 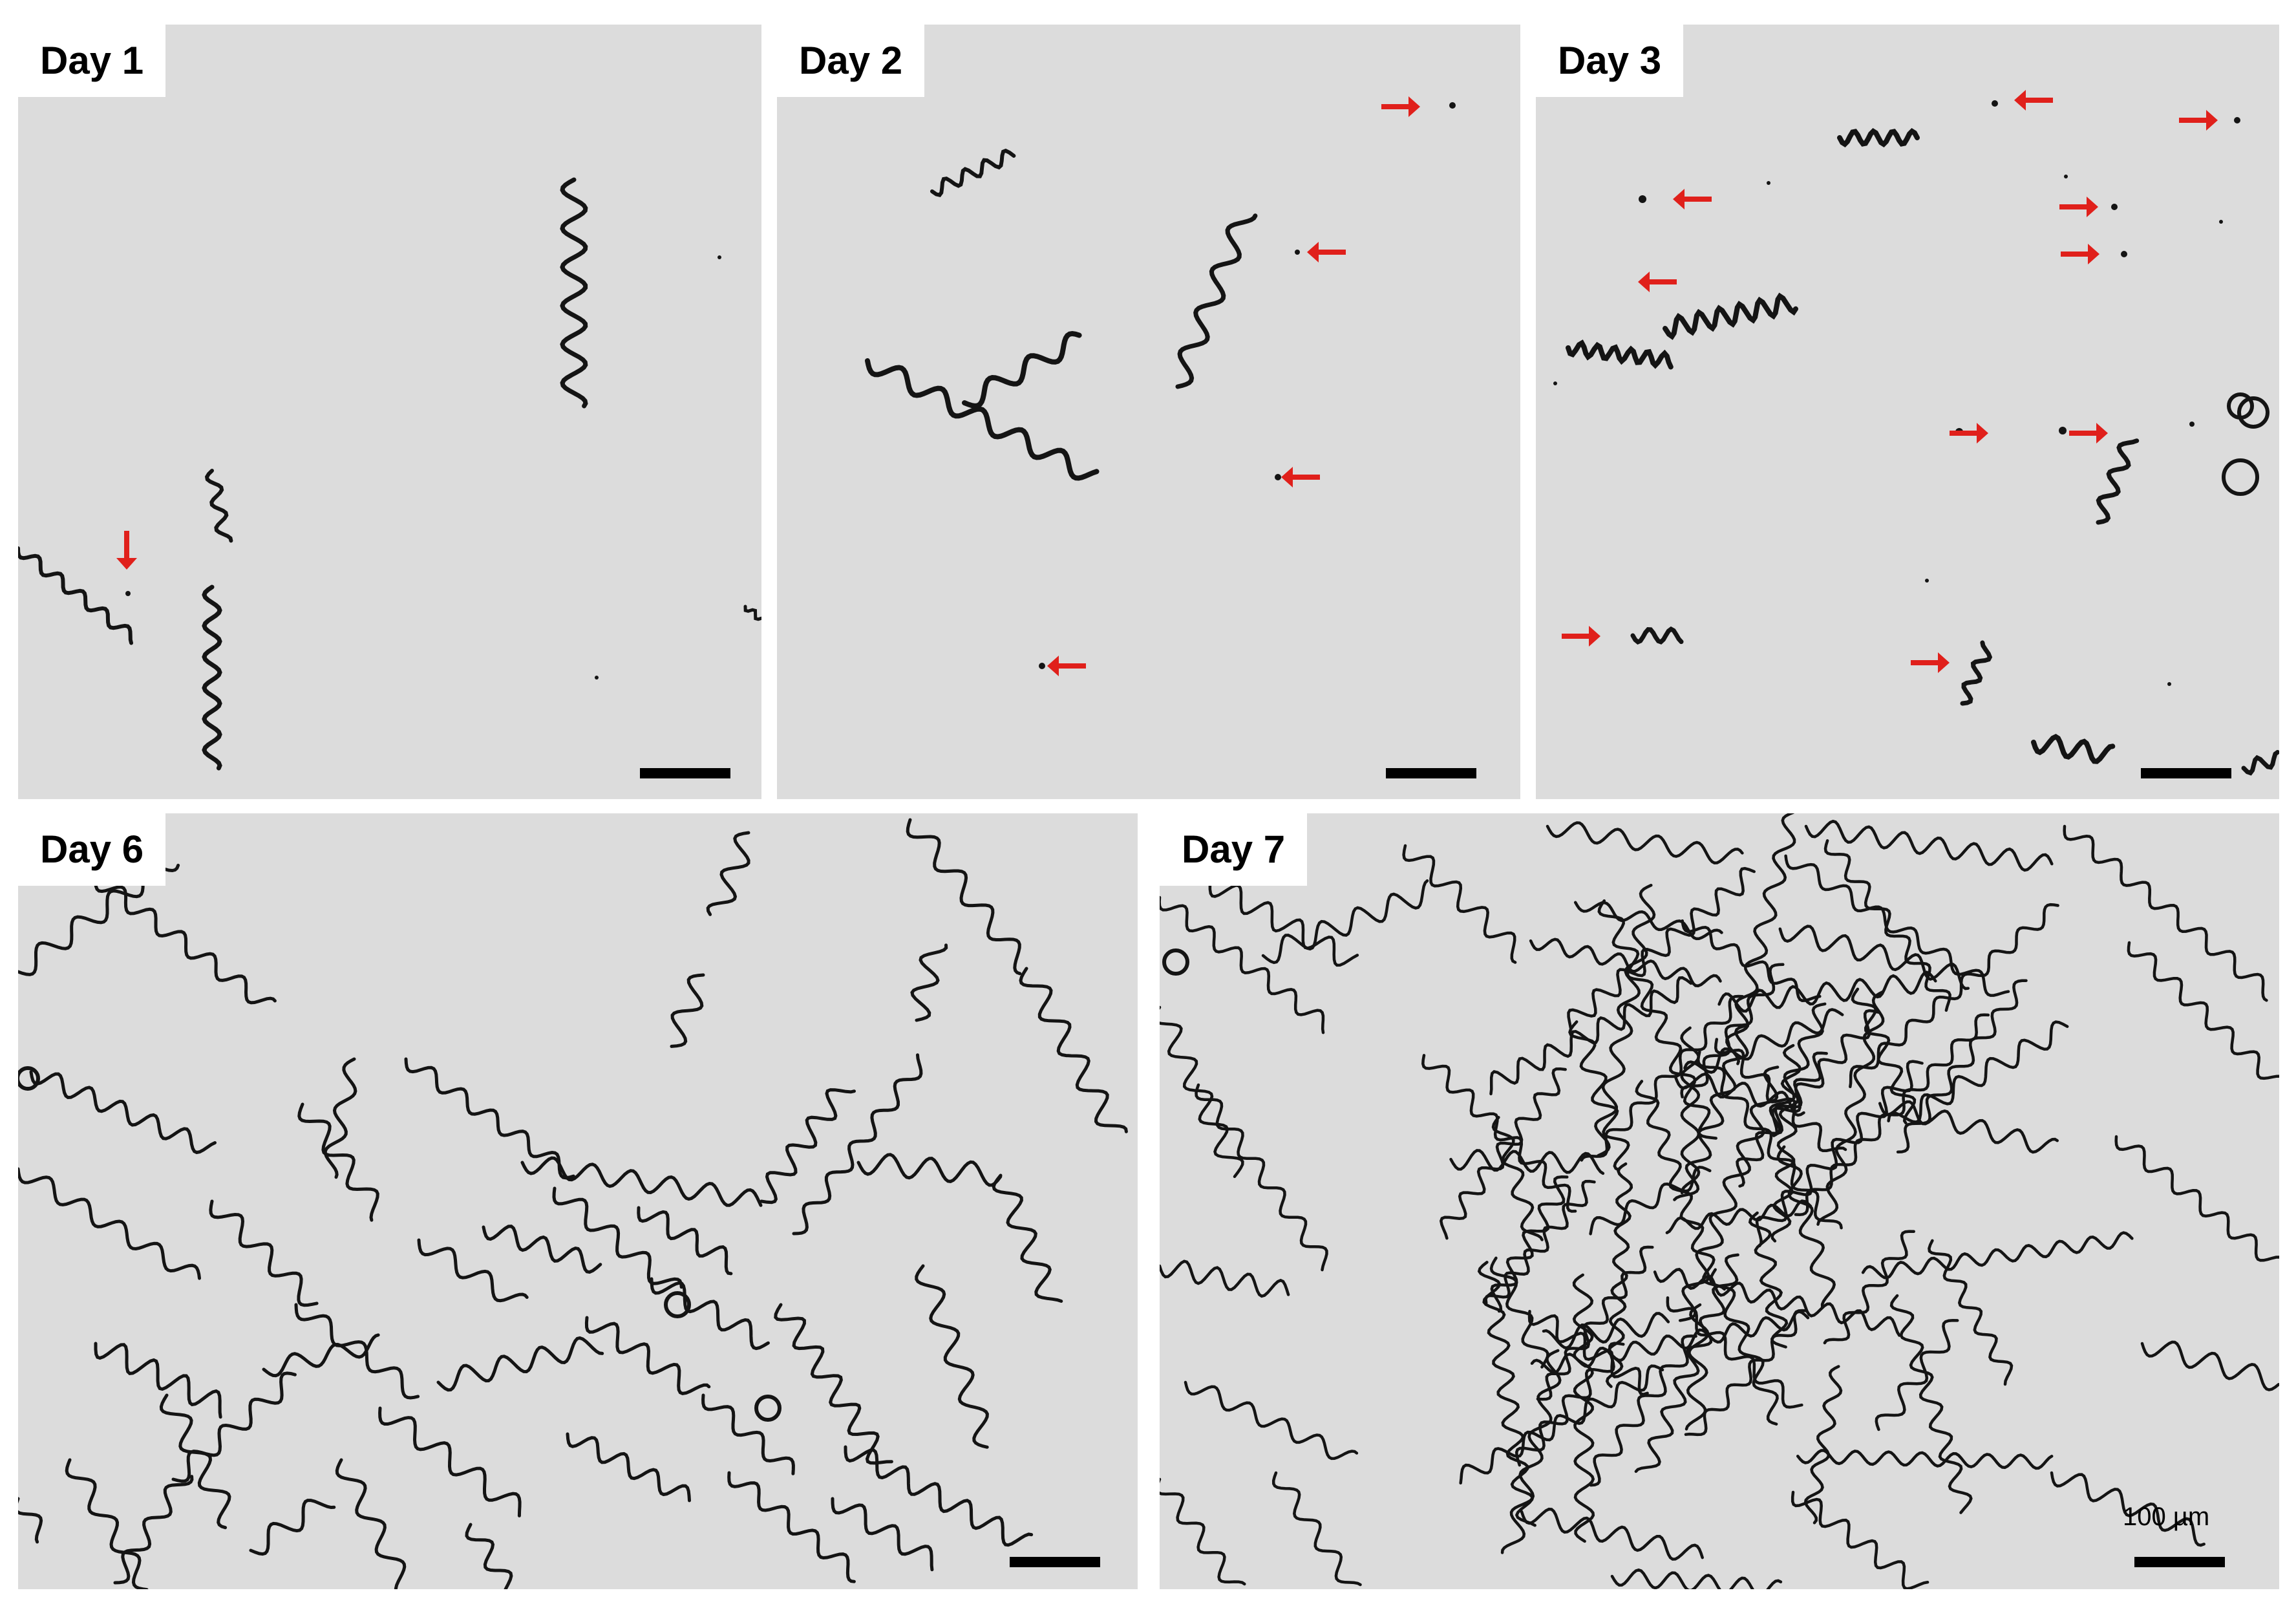 What do you see at coordinates (2166, 1517) in the screenshot?
I see `scale-bar-label: 100 µm` at bounding box center [2166, 1517].